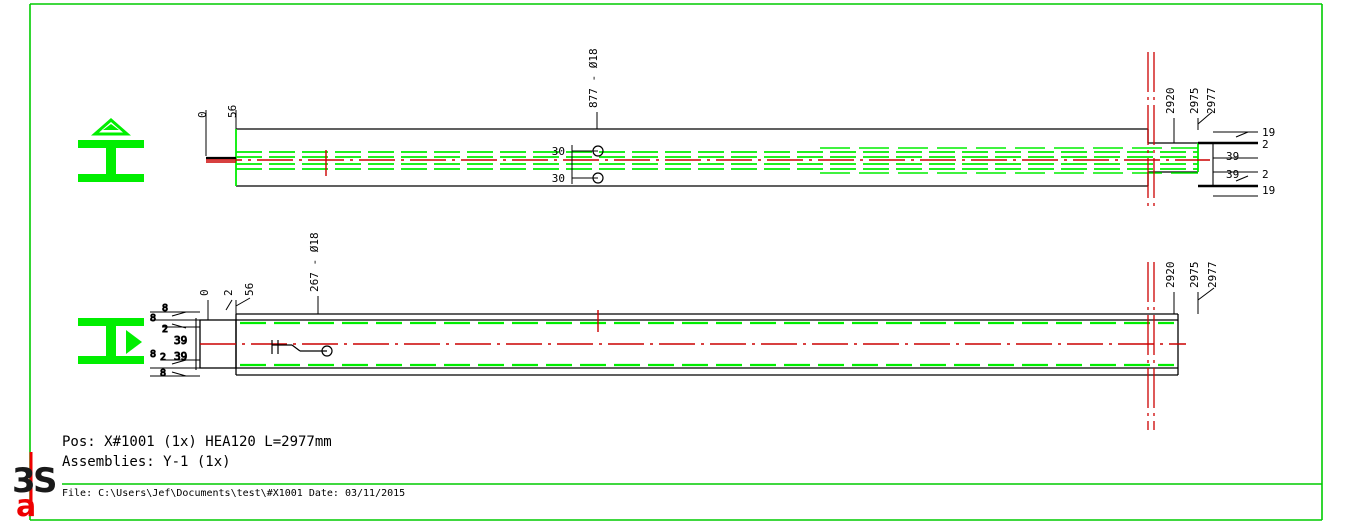 The height and width of the screenshot is (524, 1351). I want to click on dim-plate-top-2b: 2, so click(1265, 174).